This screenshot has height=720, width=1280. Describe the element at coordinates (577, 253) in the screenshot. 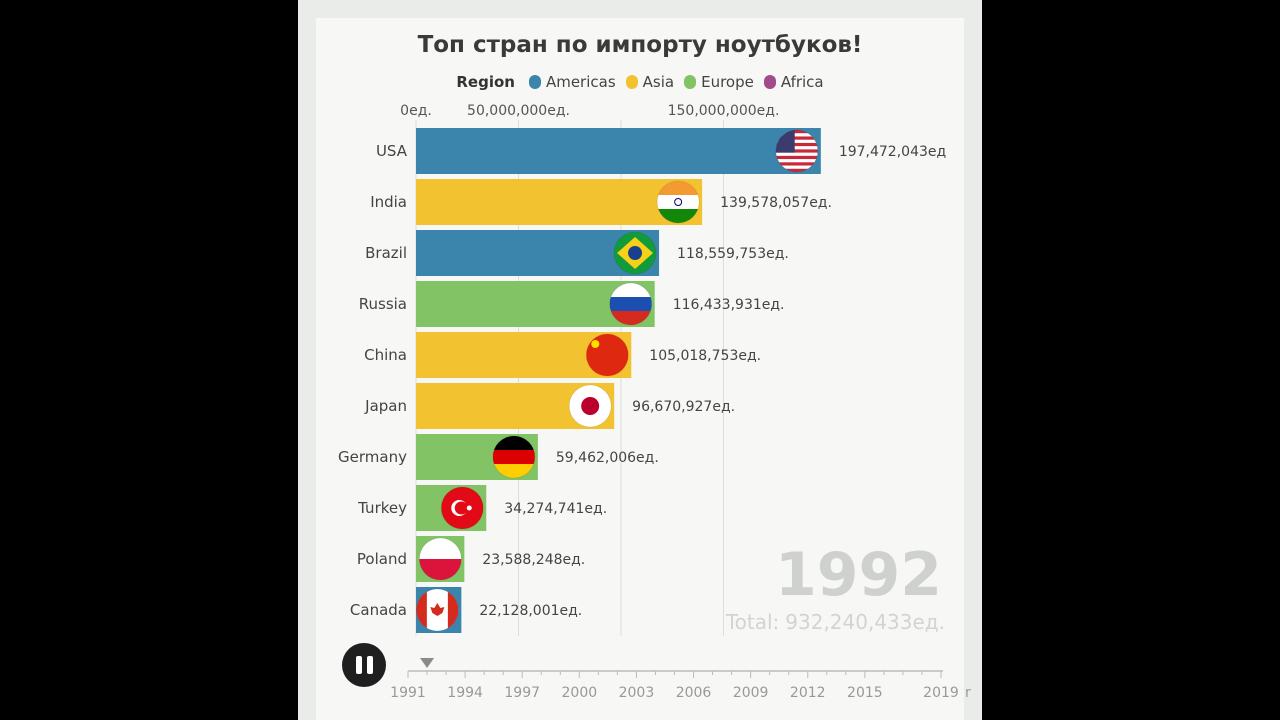

I see `bar-group-brazil: Brazil 118,559,753ед.` at that location.